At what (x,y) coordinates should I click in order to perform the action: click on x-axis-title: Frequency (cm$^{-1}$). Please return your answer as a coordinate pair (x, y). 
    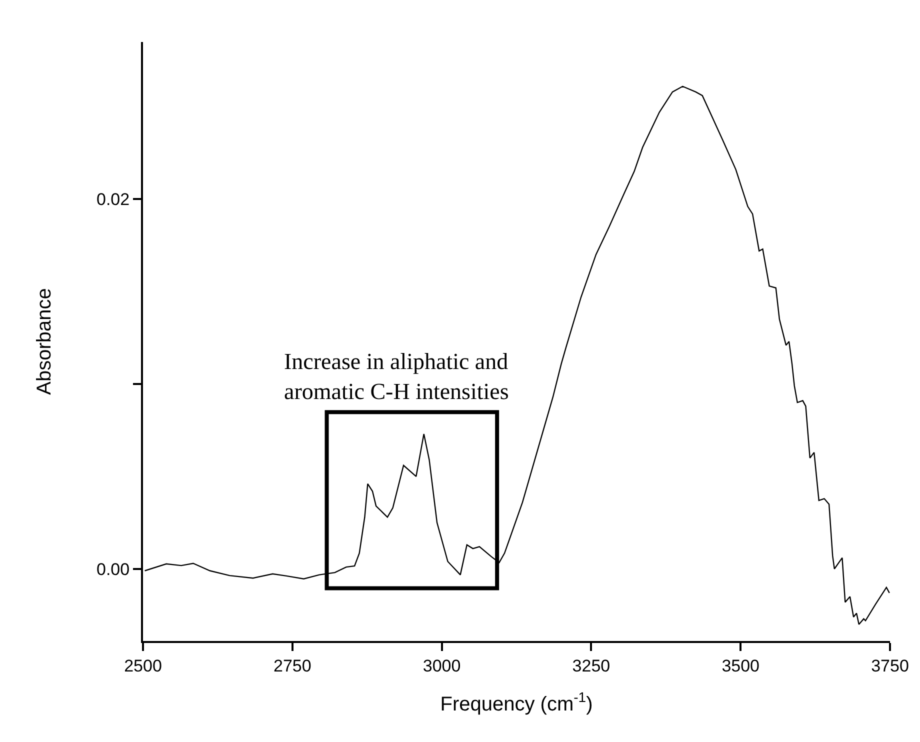
    Looking at the image, I should click on (516, 702).